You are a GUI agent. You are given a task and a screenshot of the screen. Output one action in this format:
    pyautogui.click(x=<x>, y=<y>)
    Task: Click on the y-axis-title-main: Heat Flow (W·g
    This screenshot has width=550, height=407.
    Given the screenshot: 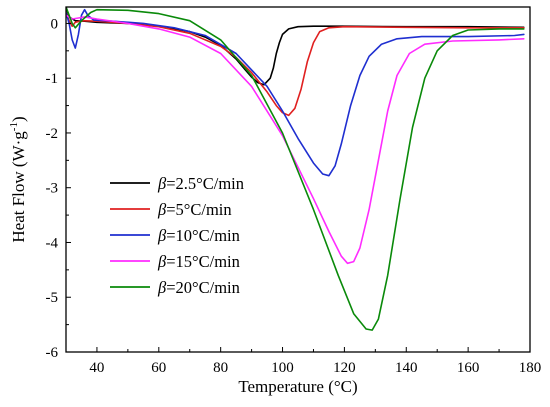 What is the action you would take?
    pyautogui.click(x=18, y=187)
    